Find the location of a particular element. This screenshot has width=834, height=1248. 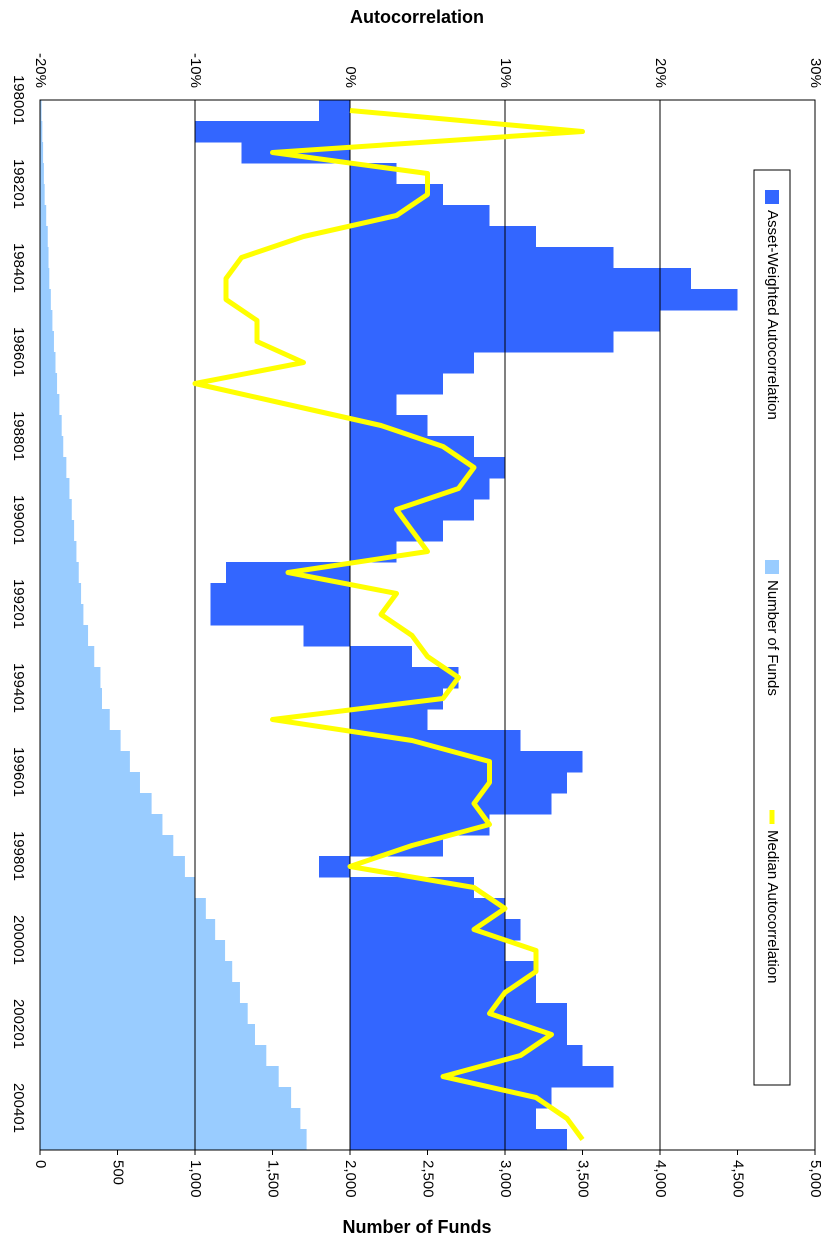

legend-swatch is located at coordinates (772, 197).